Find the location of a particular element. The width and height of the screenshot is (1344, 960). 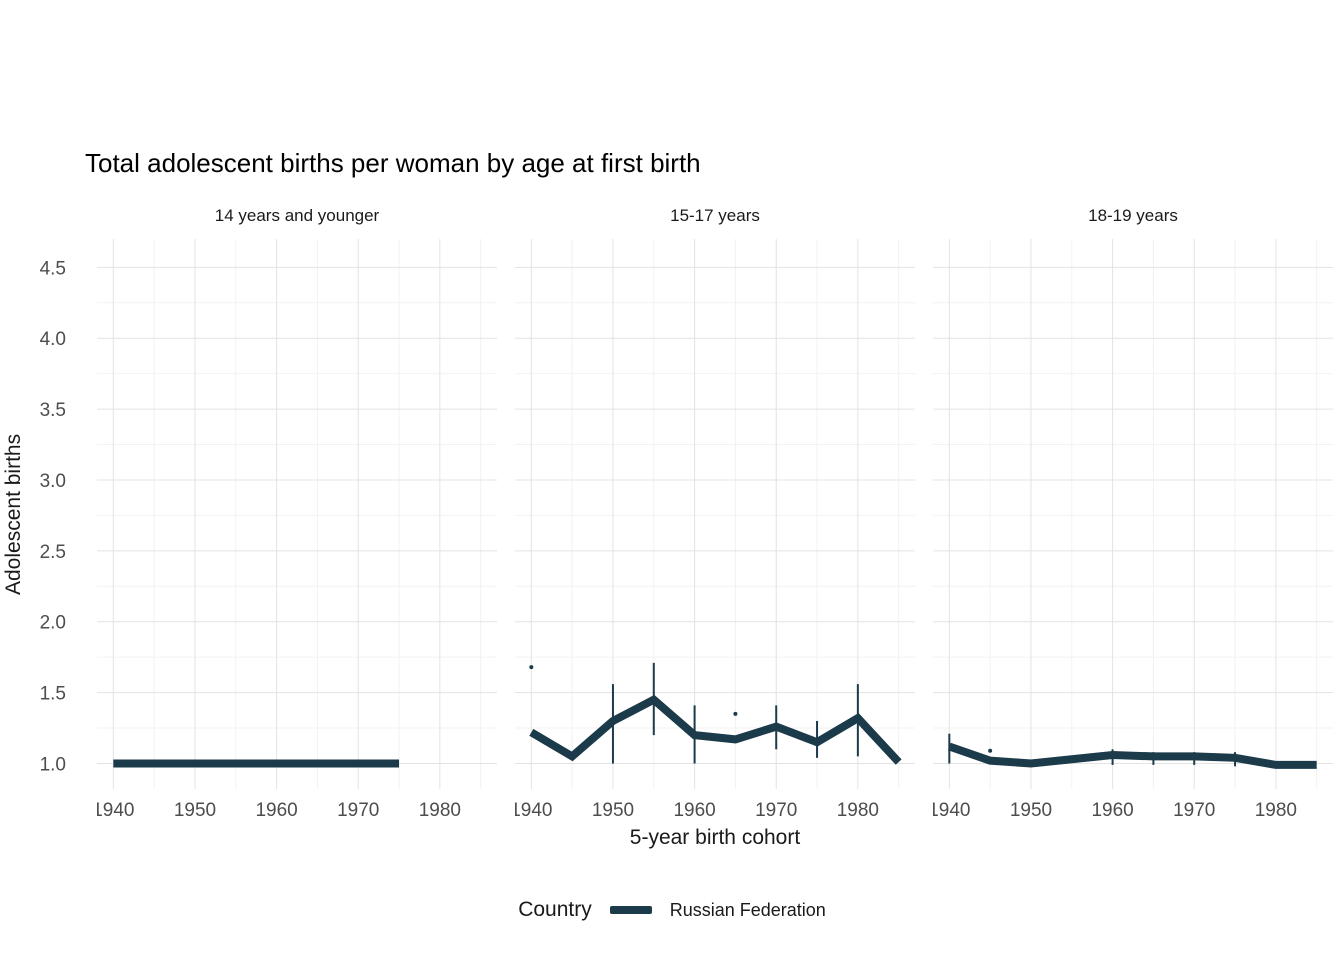

x-axis-title: 5-year birth cohort is located at coordinates (715, 838).